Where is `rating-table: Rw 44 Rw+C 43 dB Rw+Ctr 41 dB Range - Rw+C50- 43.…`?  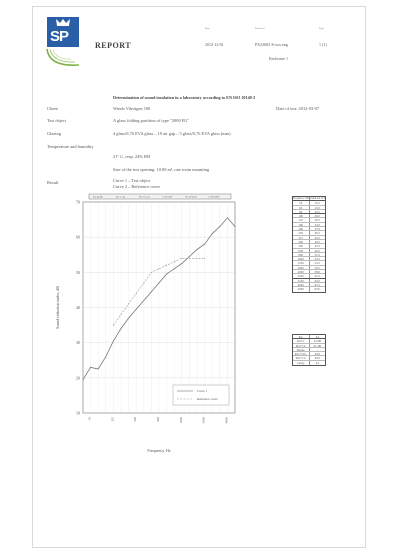 rating-table: Rw 44 Rw+C 43 dB Rw+Ctr 41 dB Range - Rw+C50- 43.… is located at coordinates (309, 350).